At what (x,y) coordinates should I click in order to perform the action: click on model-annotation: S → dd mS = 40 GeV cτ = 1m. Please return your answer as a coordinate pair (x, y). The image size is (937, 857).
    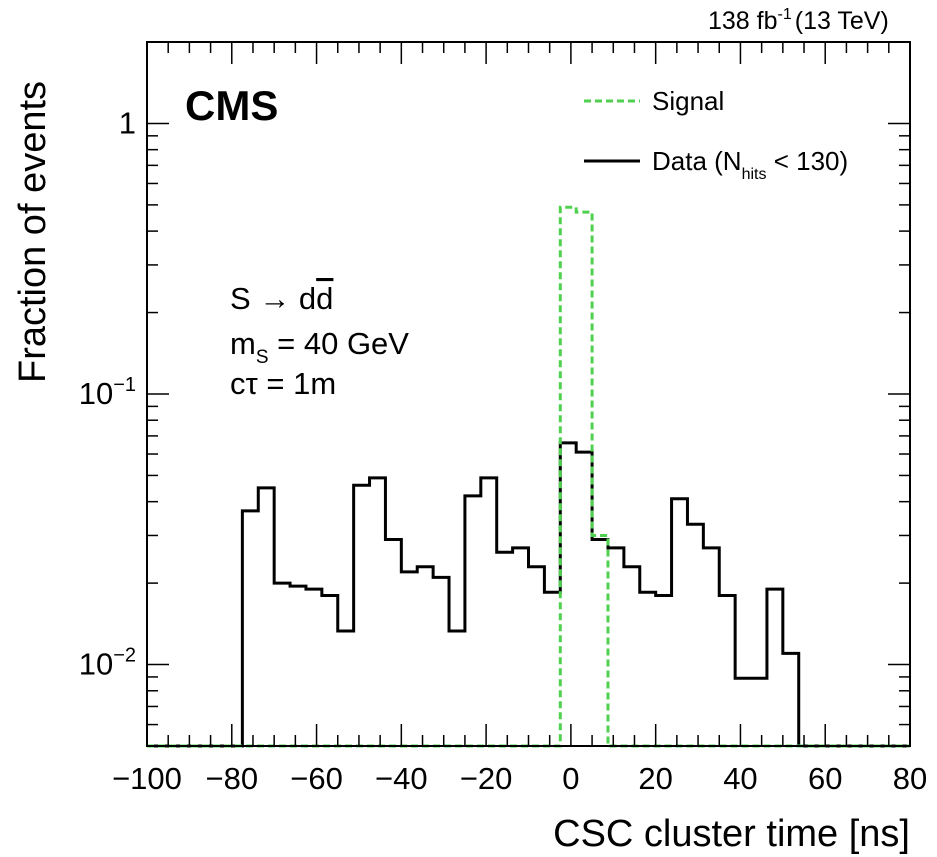
    Looking at the image, I should click on (319, 341).